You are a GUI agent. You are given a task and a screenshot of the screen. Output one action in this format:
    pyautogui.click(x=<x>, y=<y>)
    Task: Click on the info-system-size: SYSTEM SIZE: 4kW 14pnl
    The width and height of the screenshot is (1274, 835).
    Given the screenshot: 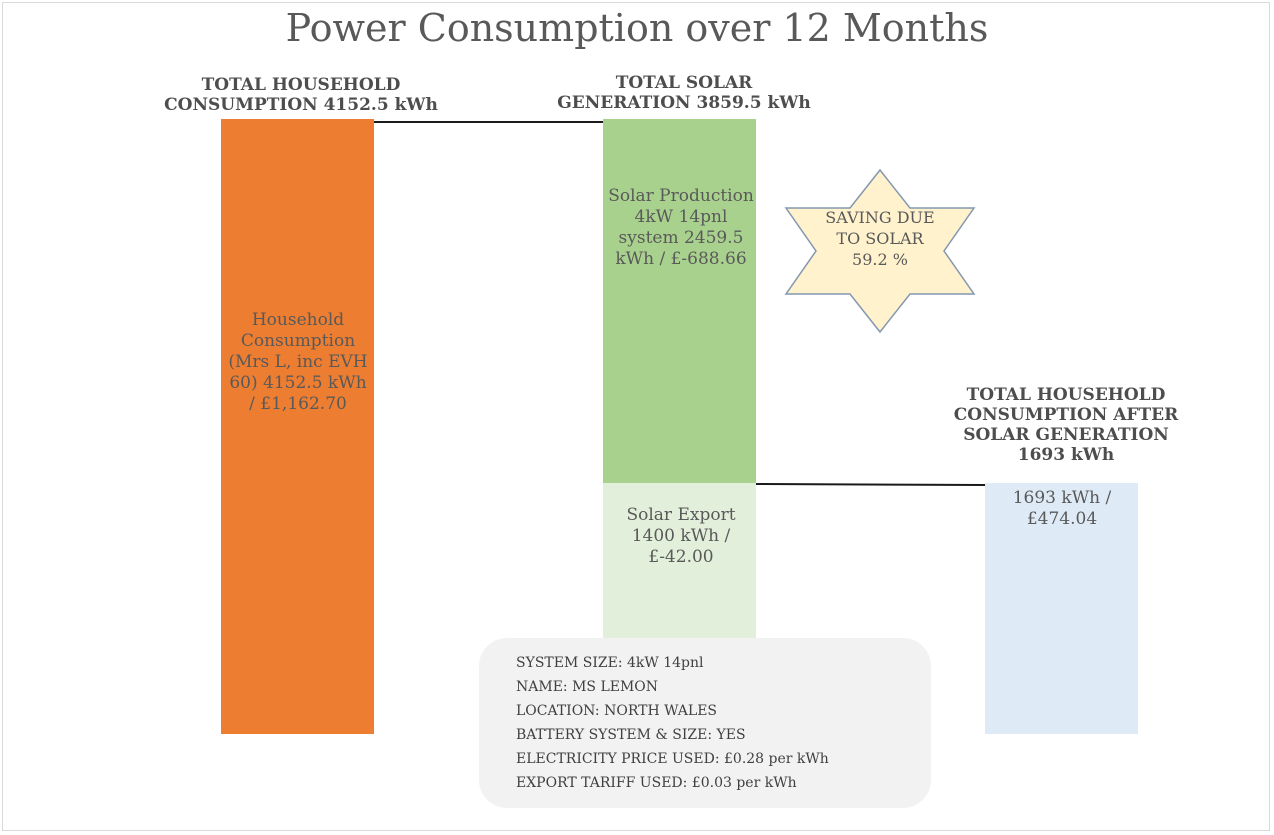 What is the action you would take?
    pyautogui.click(x=610, y=663)
    